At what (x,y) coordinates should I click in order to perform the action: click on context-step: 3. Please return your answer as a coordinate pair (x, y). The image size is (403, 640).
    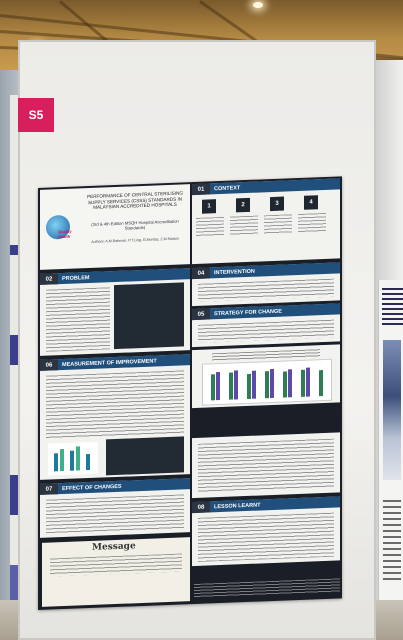
    Looking at the image, I should click on (277, 204).